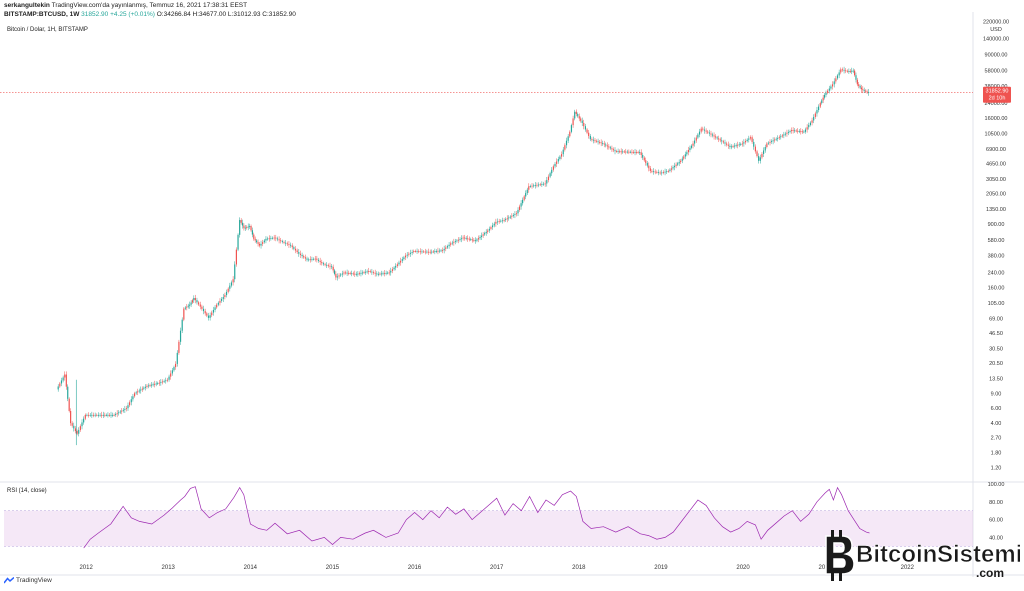 The image size is (1024, 591). I want to click on y-tick-label: 580.00, so click(996, 241).